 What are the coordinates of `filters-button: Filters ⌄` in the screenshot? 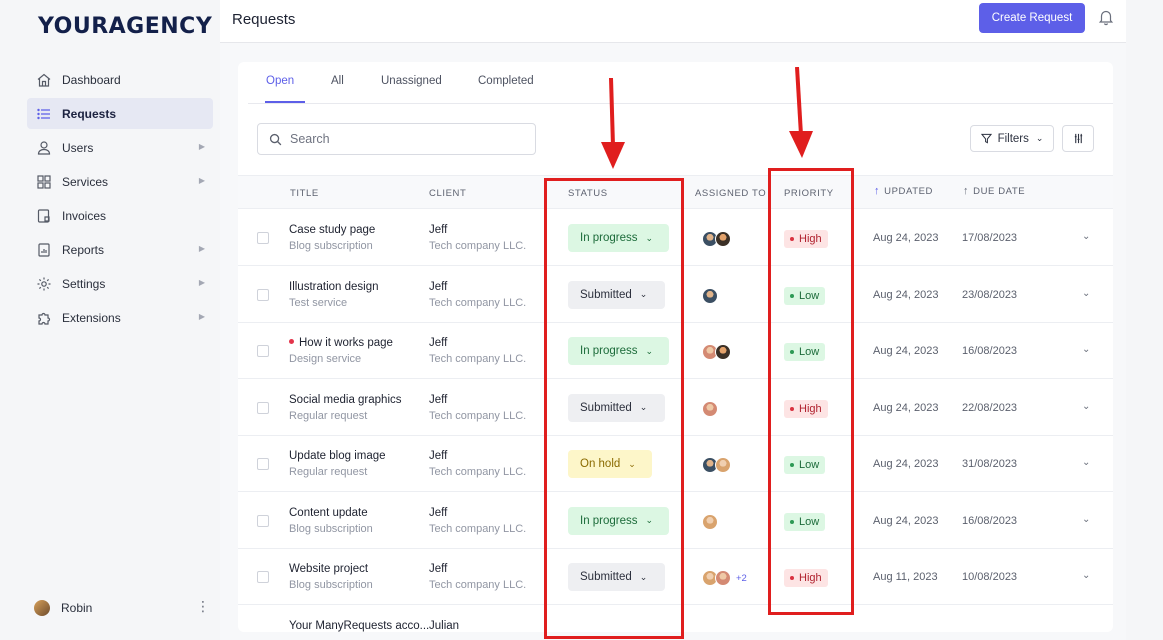 It's located at (1012, 138).